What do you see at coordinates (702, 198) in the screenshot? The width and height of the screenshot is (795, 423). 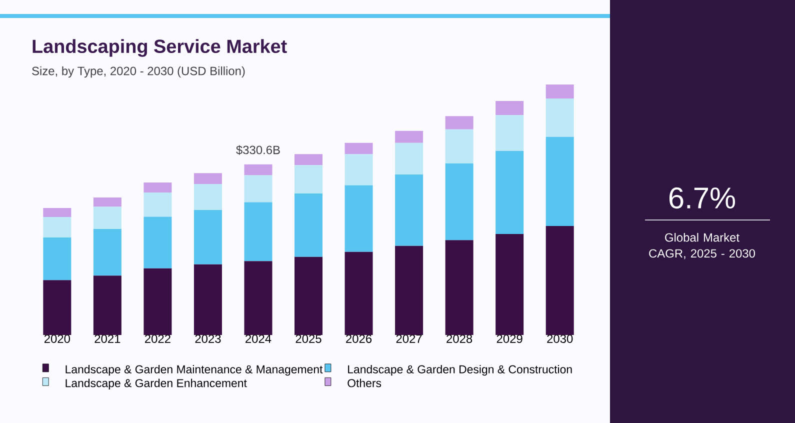 I see `text: 6.7%` at bounding box center [702, 198].